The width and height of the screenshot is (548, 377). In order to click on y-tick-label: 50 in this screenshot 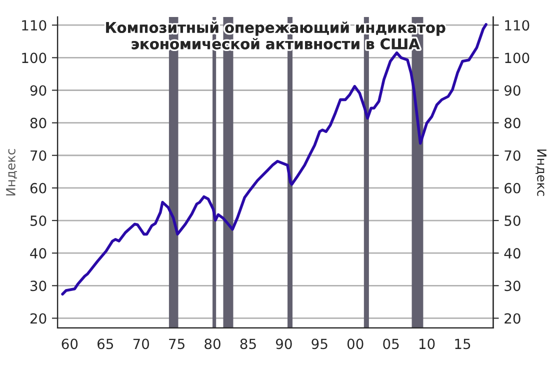, I will do `click(38, 220)`.